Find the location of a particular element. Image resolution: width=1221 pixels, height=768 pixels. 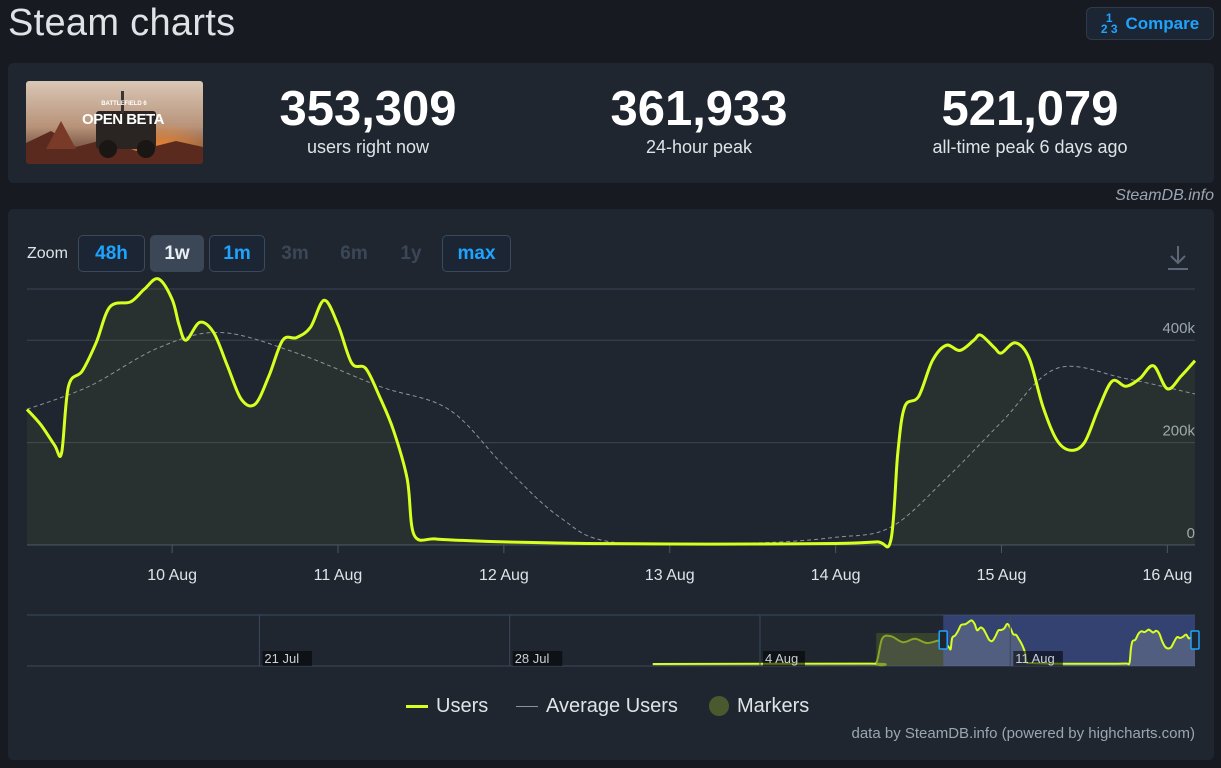

stat-24h-peak: 361,933 24-hour peak is located at coordinates (699, 119).